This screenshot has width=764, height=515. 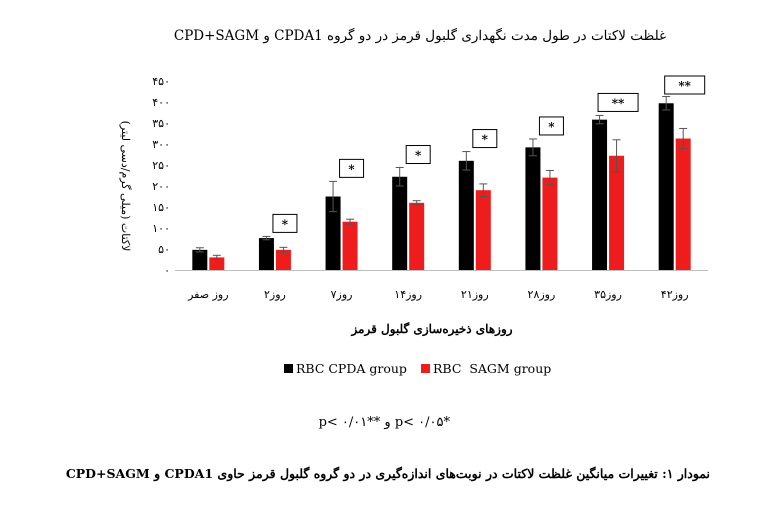 I want to click on y-tick-label: ۴۰۰, so click(x=161, y=102).